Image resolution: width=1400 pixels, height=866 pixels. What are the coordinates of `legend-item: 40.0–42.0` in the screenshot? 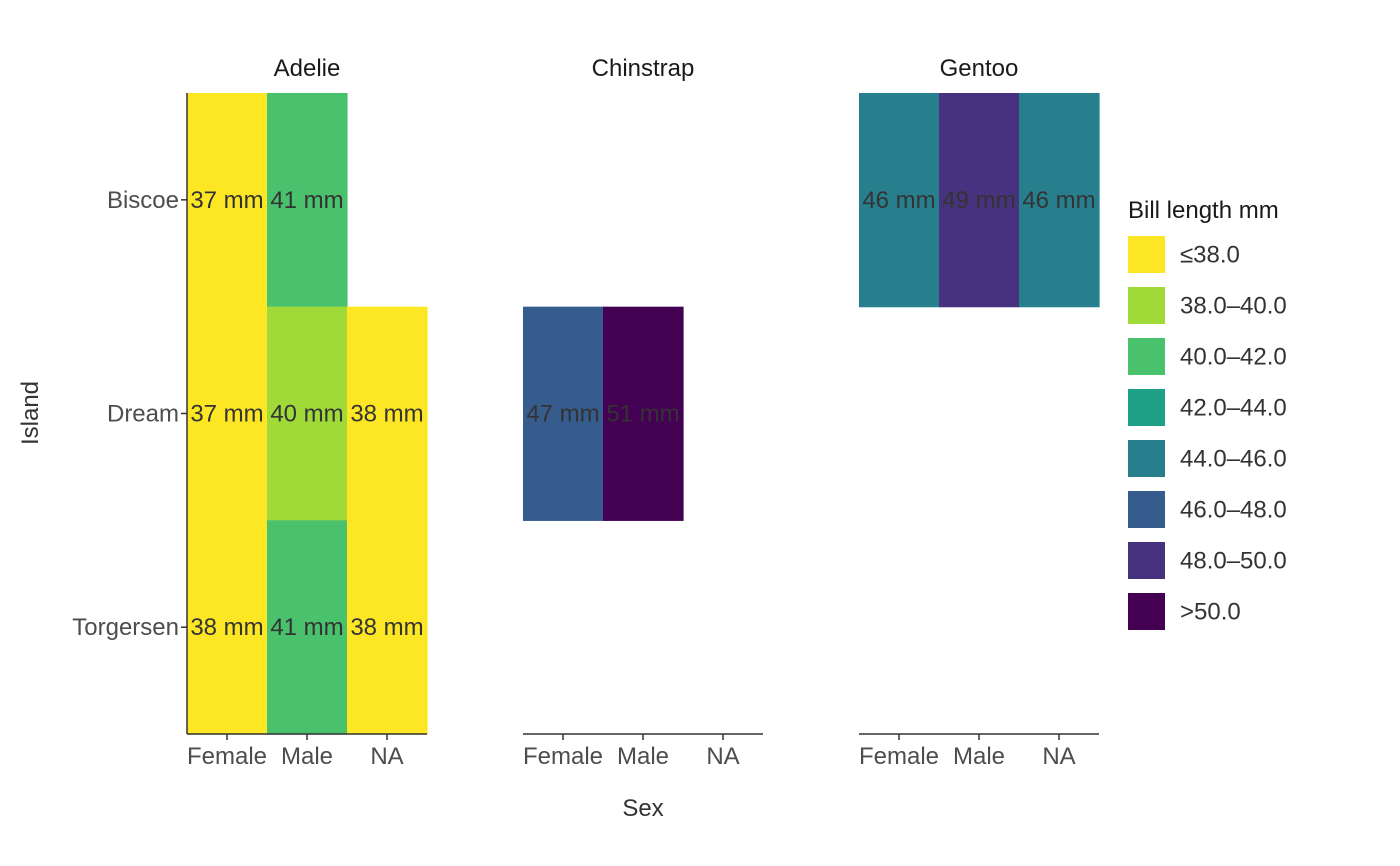 It's located at (1207, 356).